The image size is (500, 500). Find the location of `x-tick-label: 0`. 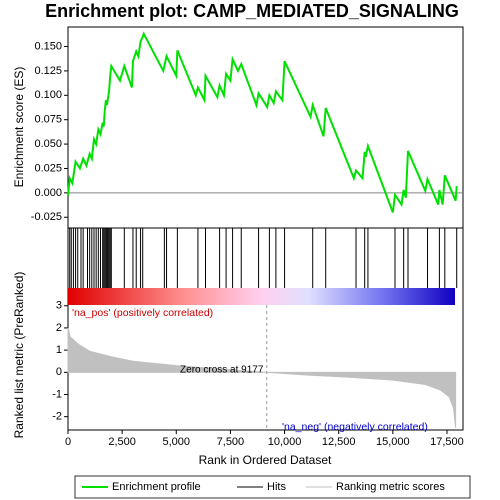

x-tick-label: 0 is located at coordinates (68, 442).